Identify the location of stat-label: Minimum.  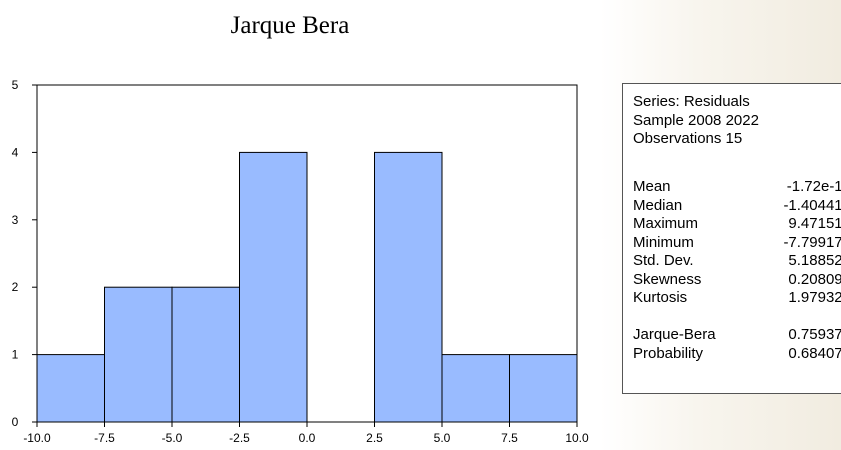
(663, 242).